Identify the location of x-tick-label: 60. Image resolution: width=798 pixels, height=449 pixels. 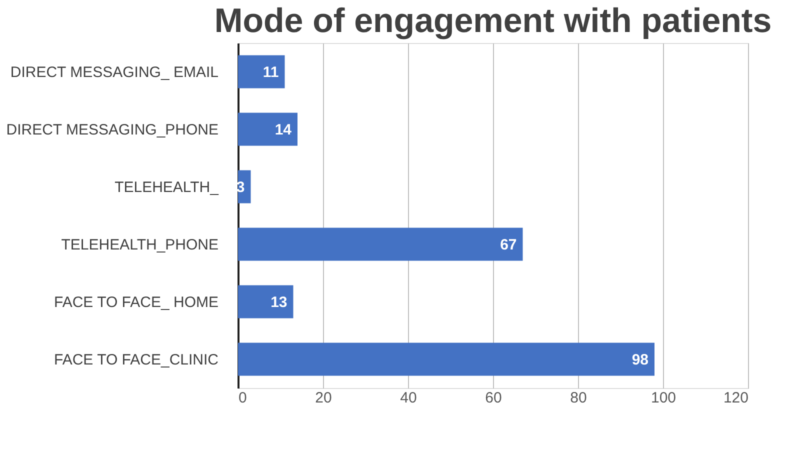
(493, 398).